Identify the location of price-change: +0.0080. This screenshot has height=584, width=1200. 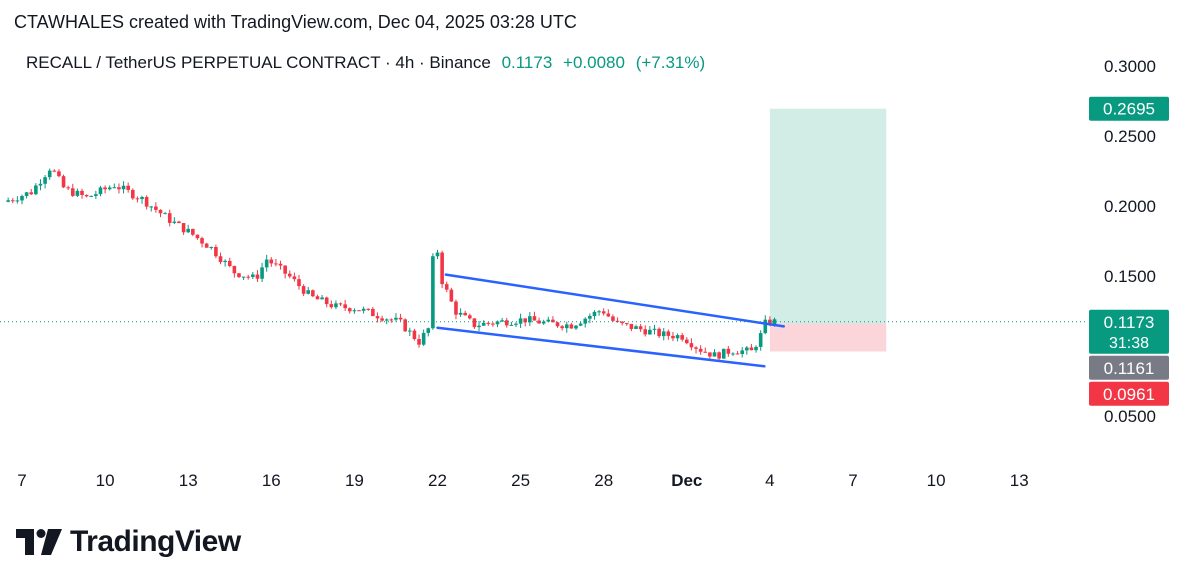
(594, 62).